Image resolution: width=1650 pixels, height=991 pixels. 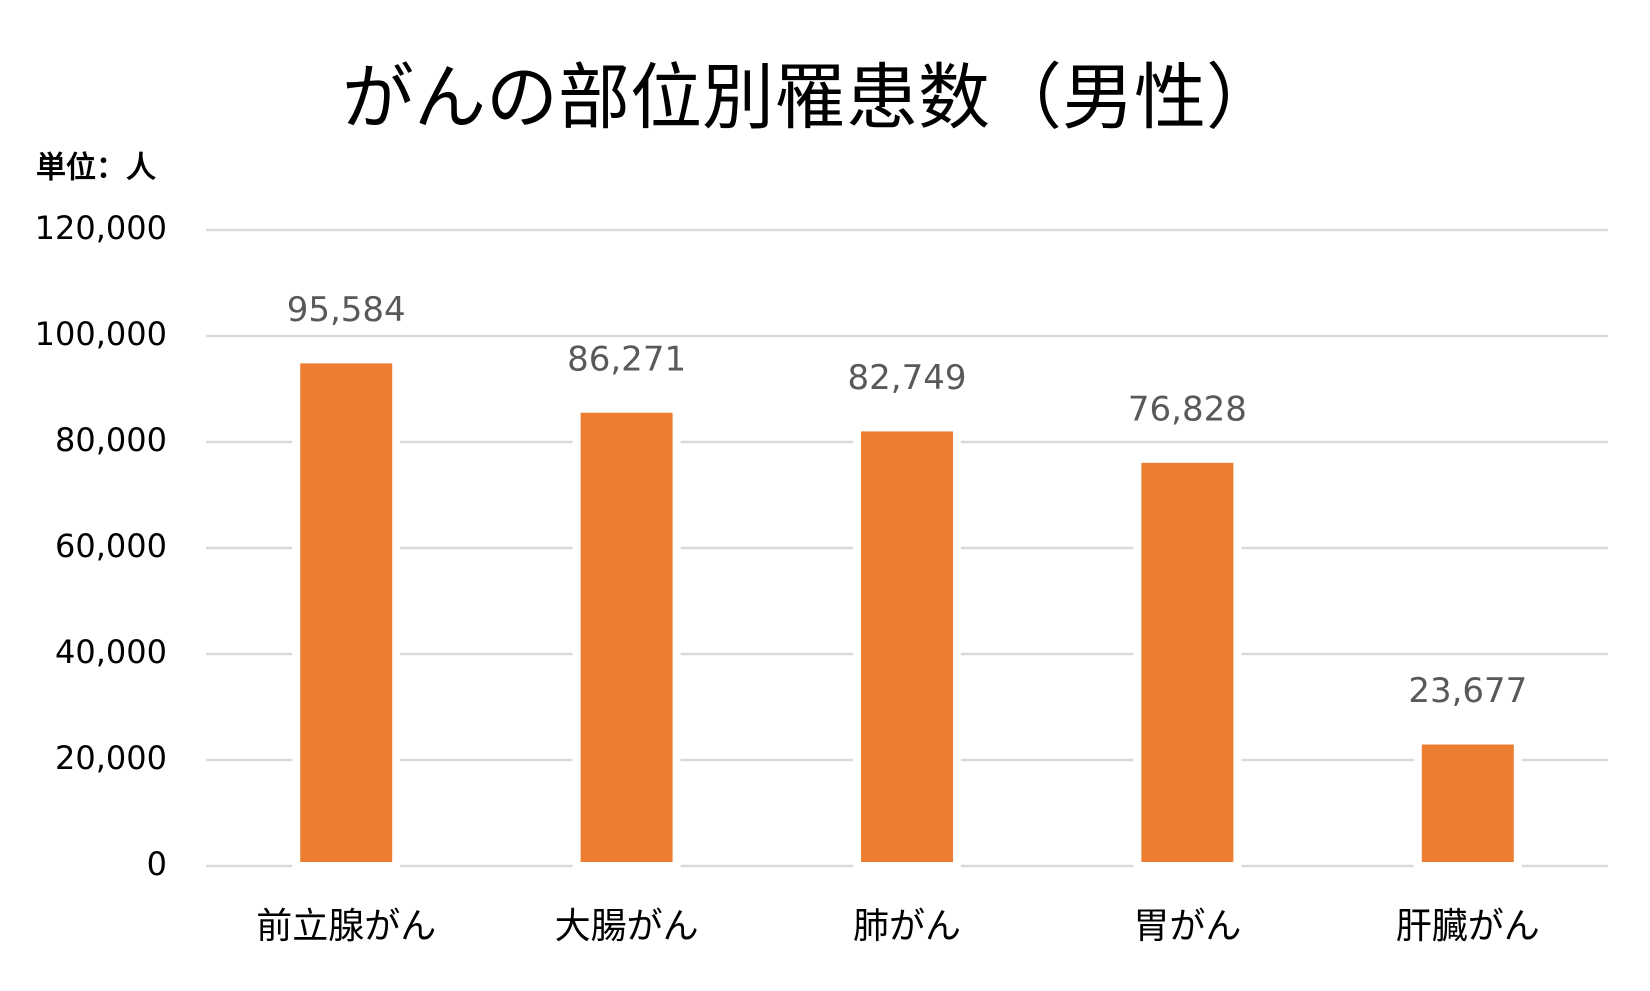 What do you see at coordinates (111, 440) in the screenshot?
I see `y-tick-label: 80,000` at bounding box center [111, 440].